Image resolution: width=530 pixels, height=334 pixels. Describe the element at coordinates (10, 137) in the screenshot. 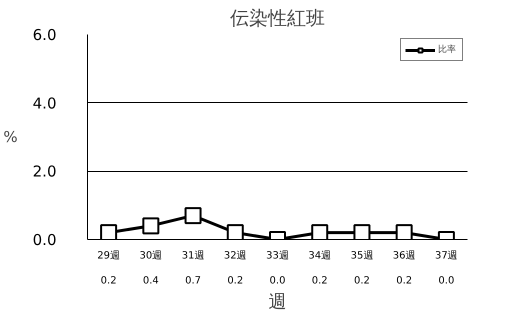

I see `y-axis-title: %` at that location.